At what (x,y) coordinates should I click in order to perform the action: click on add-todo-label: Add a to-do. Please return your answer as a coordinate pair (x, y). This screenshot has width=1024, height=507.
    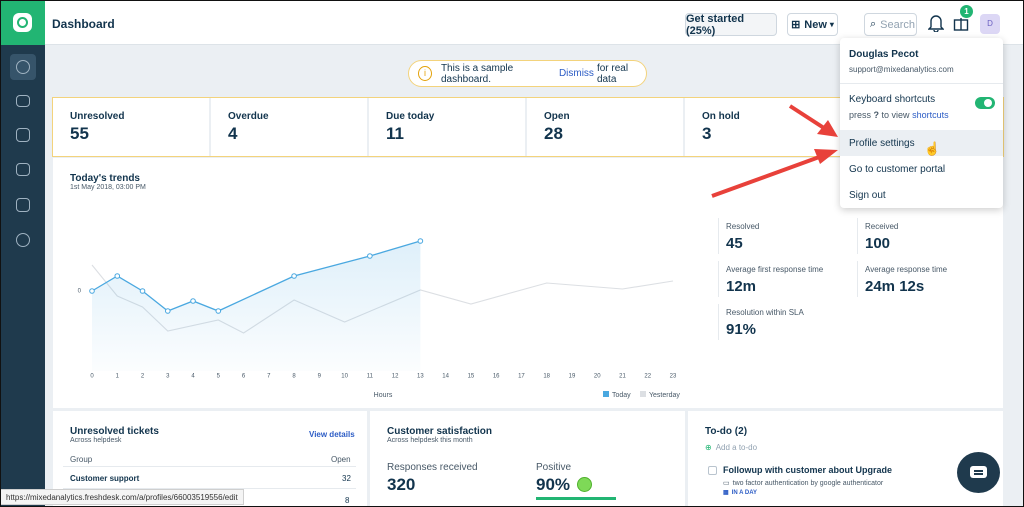
    Looking at the image, I should click on (736, 447).